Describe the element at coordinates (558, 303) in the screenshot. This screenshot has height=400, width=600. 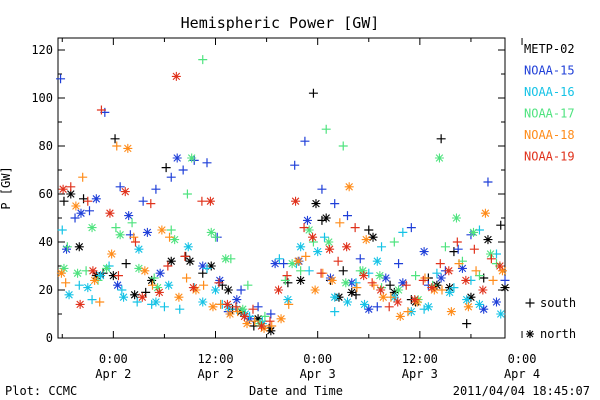
I see `legend-marker-label: south` at that location.